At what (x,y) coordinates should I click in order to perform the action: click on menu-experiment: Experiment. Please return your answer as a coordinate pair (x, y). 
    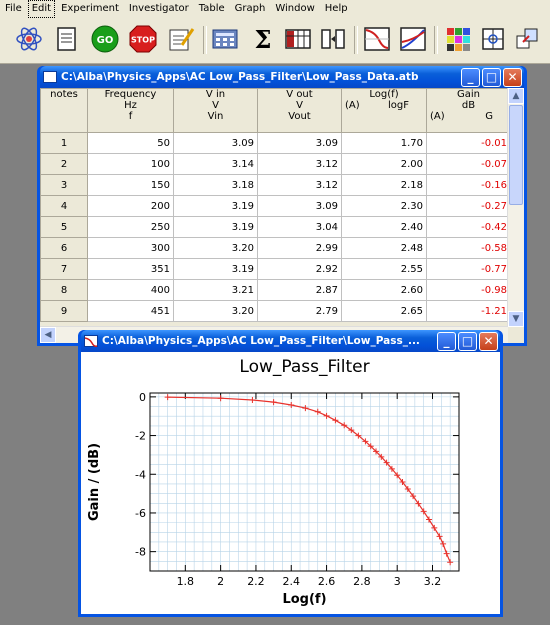
    Looking at the image, I should click on (90, 8).